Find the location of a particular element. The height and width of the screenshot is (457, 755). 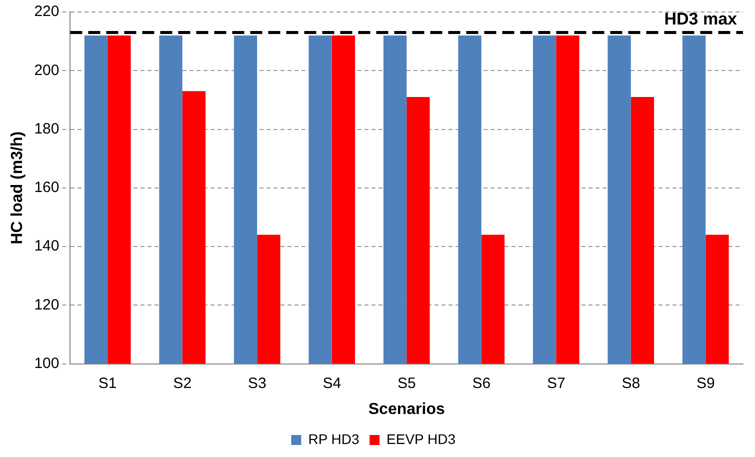

ref-line-label: HD3 max is located at coordinates (701, 19).